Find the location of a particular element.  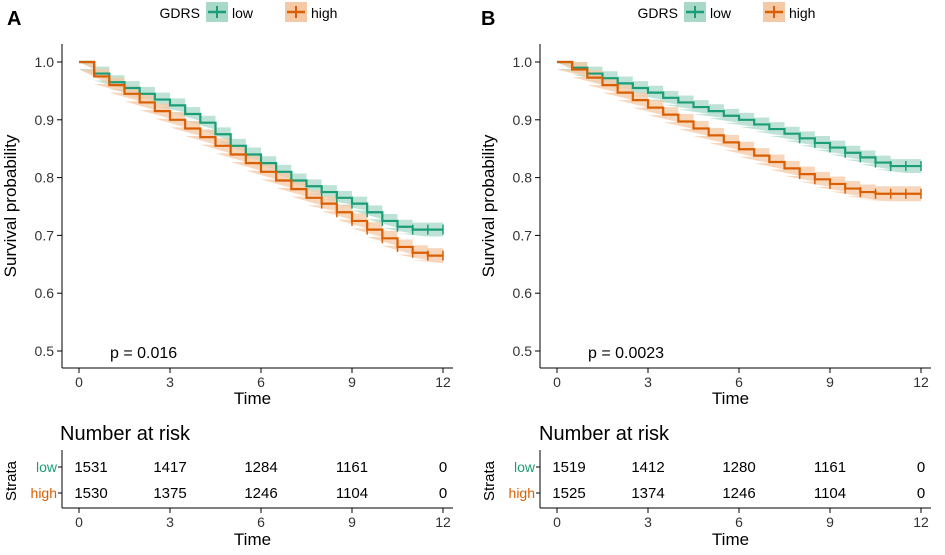

risk-count: 1375 is located at coordinates (169, 493).